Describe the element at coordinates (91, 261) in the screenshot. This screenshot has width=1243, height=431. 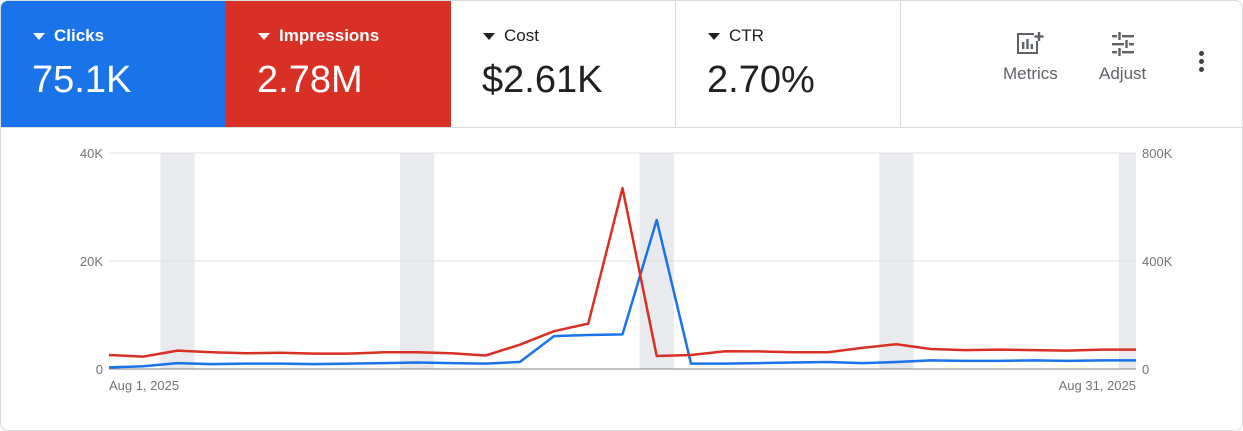
I see `y-left-tick-label: 20K` at that location.